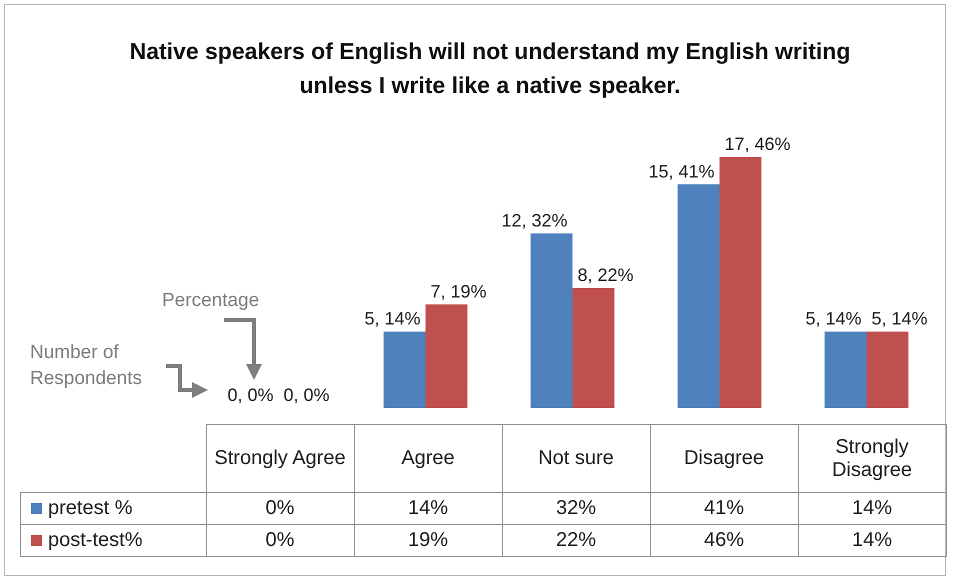  I want to click on legend-label: pretest %, so click(113, 508).